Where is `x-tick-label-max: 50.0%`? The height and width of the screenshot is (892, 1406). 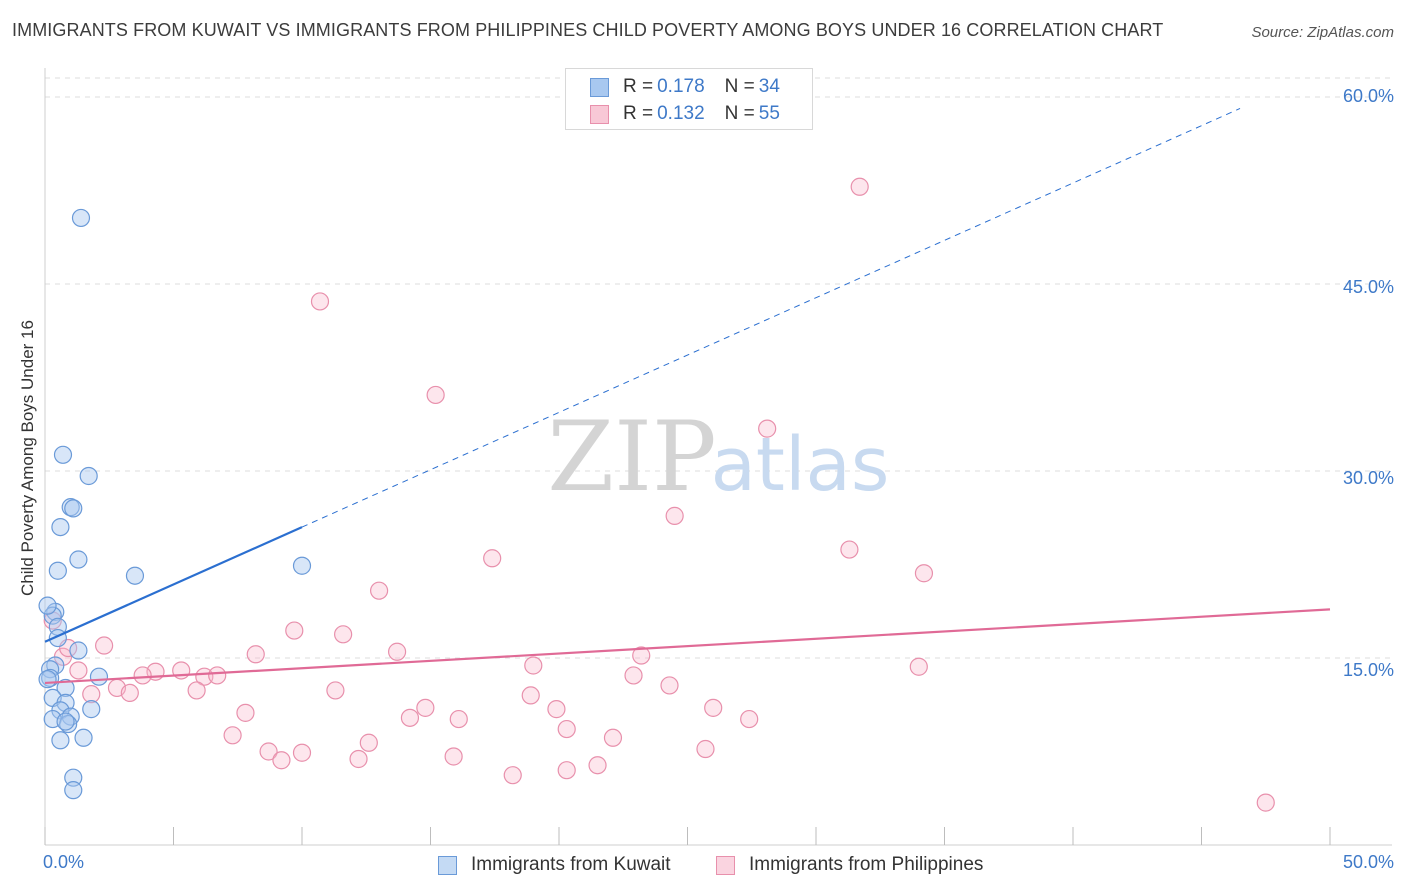 x-tick-label-max: 50.0% is located at coordinates (1368, 862).